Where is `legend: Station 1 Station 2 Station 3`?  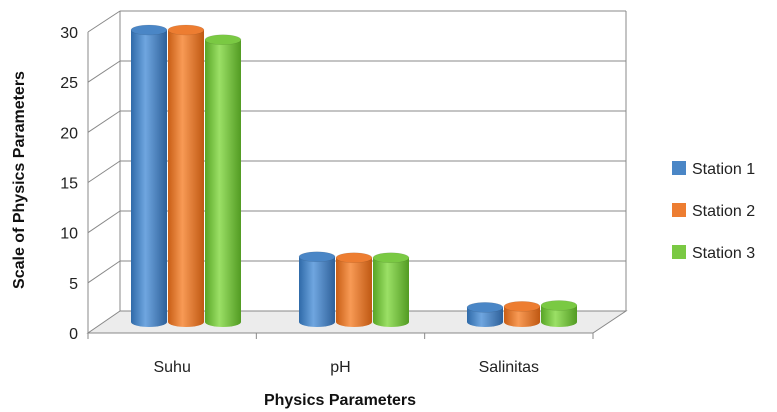
legend: Station 1 Station 2 Station 3 is located at coordinates (713, 211).